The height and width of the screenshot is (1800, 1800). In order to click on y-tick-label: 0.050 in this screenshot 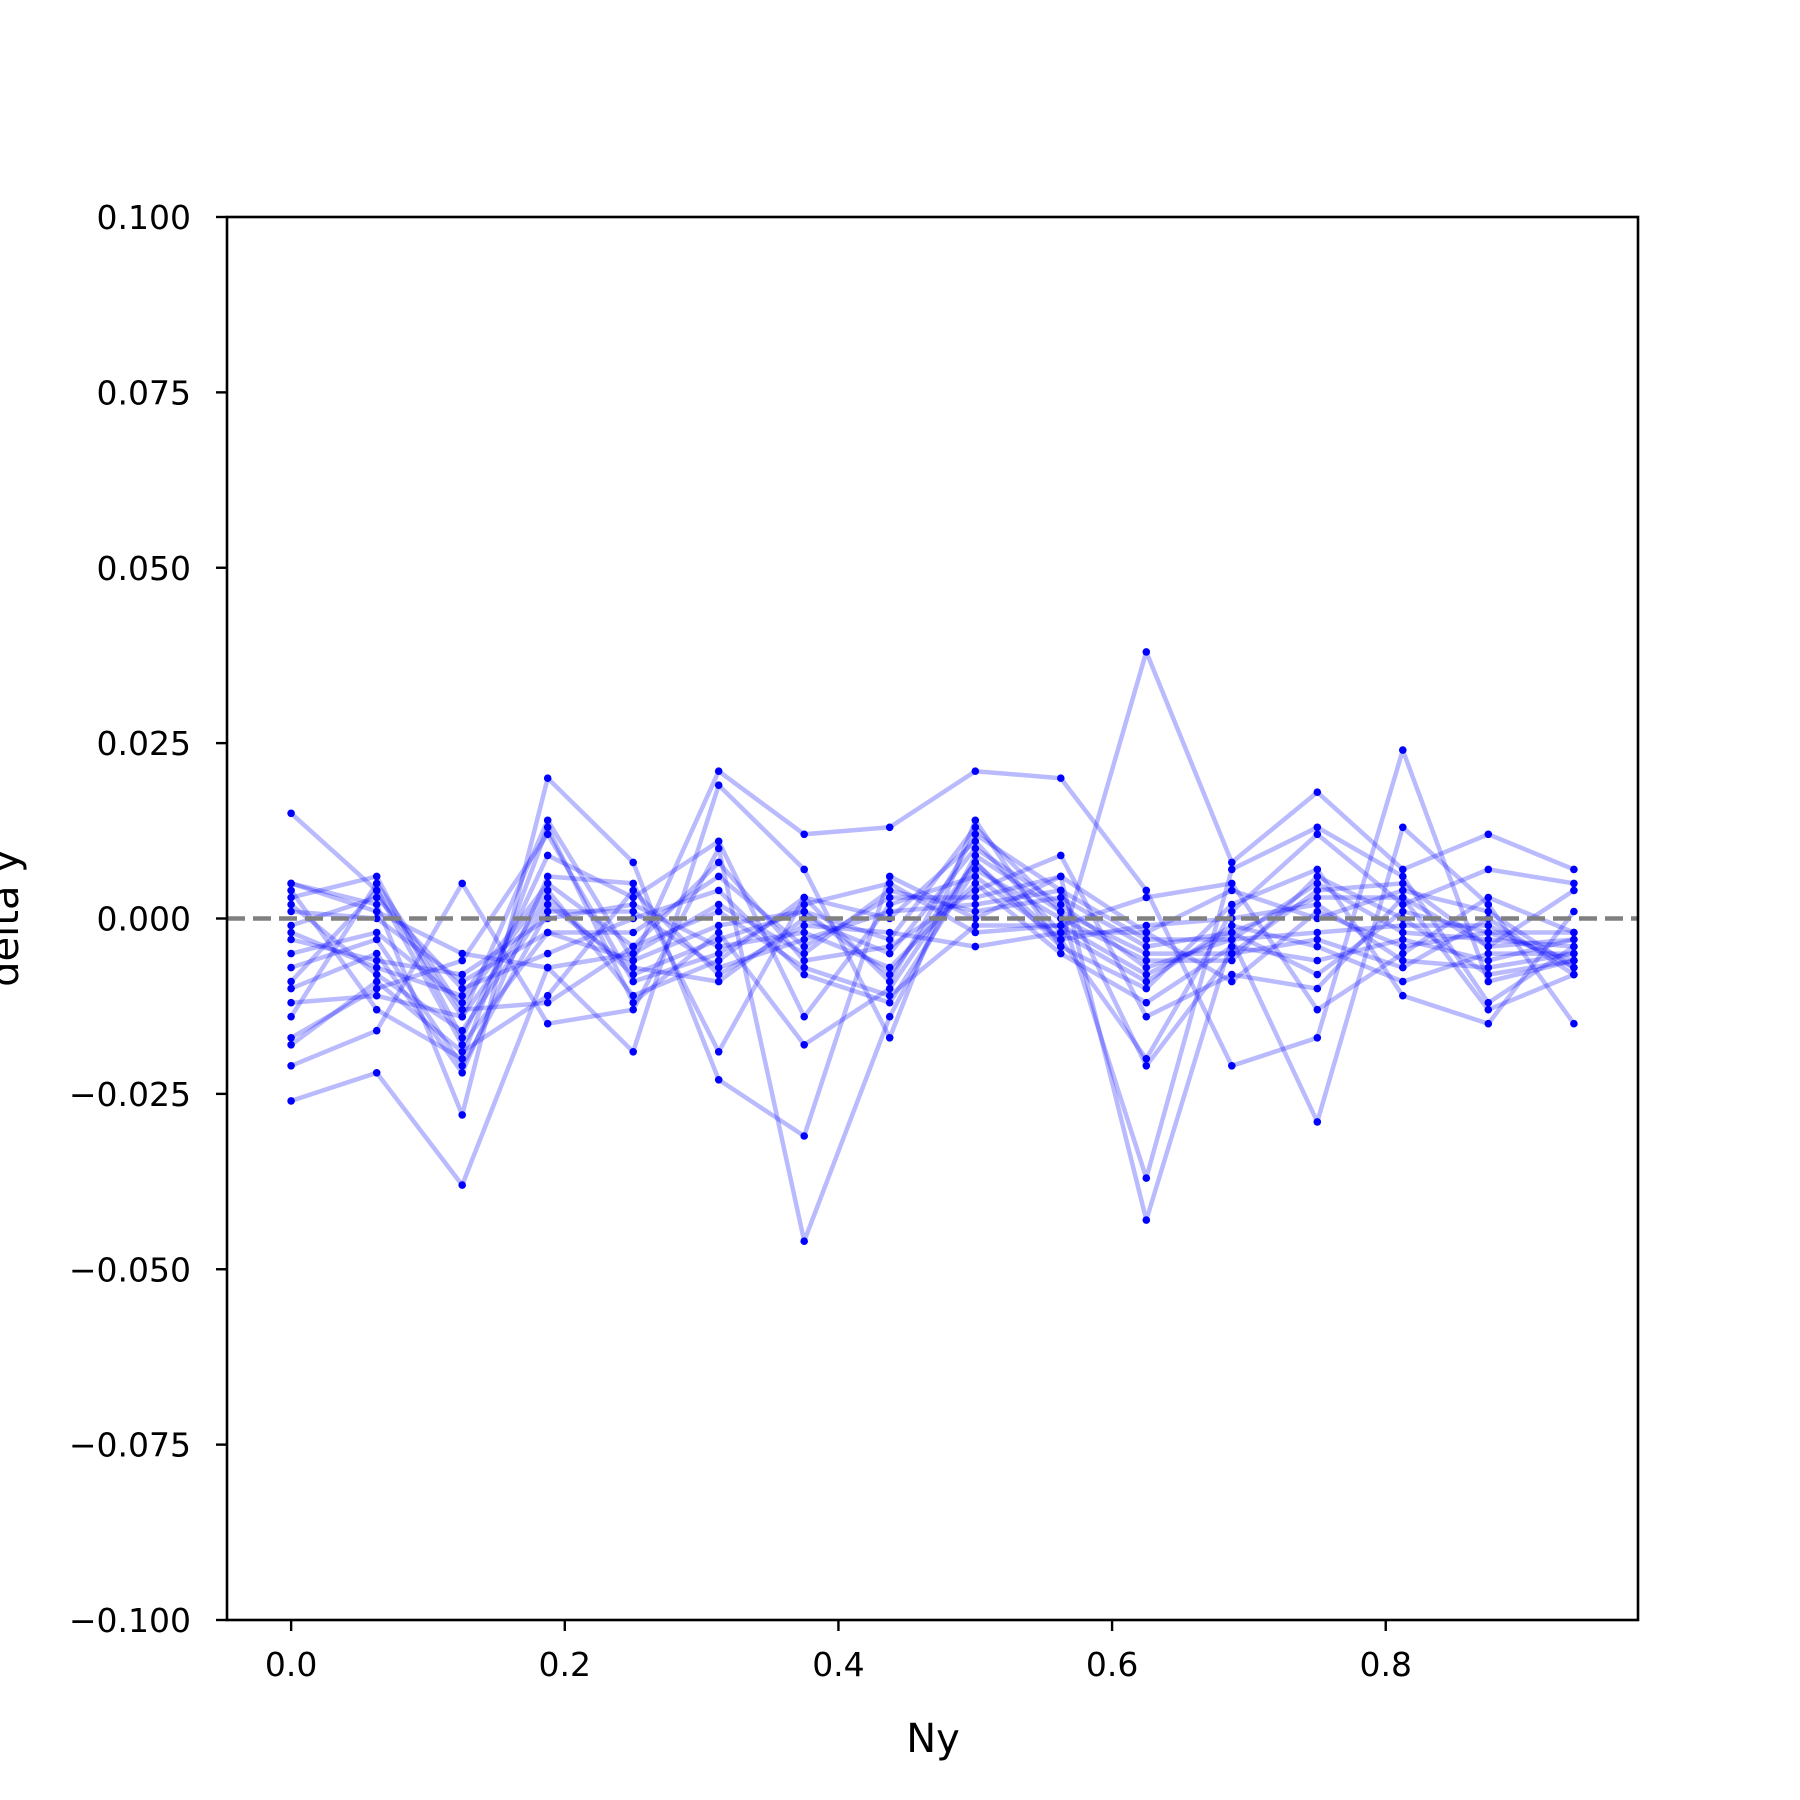, I will do `click(144, 568)`.